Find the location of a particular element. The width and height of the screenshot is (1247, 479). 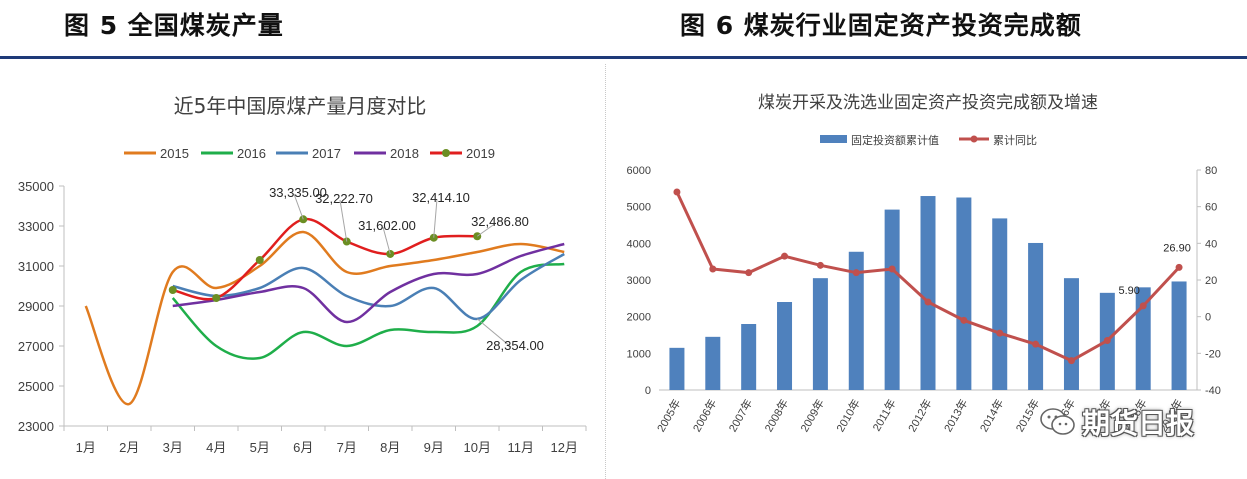

x-tick-label: 2006年 is located at coordinates (705, 416).